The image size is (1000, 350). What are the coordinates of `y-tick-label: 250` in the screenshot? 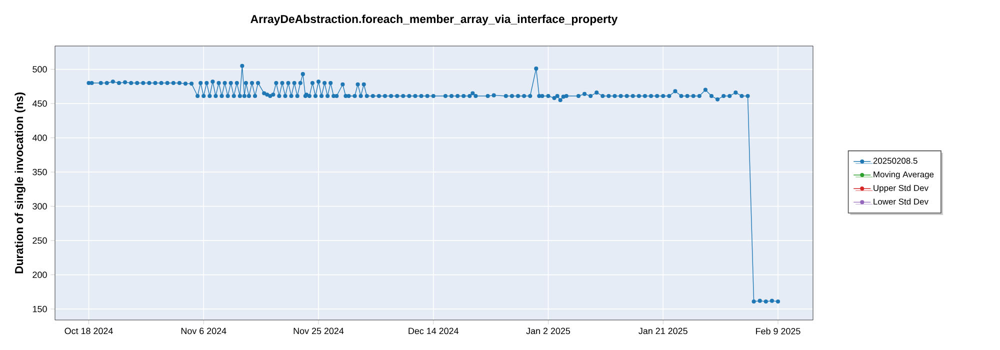 It's located at (39, 240).